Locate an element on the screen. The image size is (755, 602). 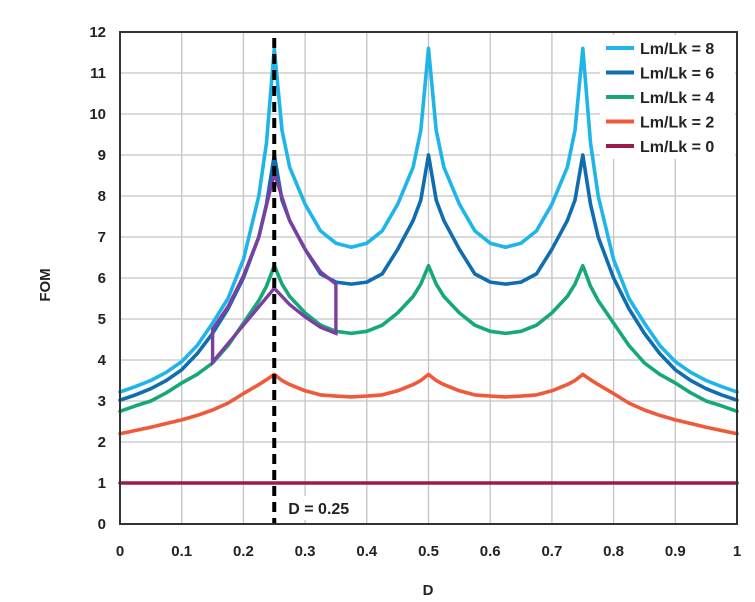
x-tick-label: 0.2 is located at coordinates (243, 551).